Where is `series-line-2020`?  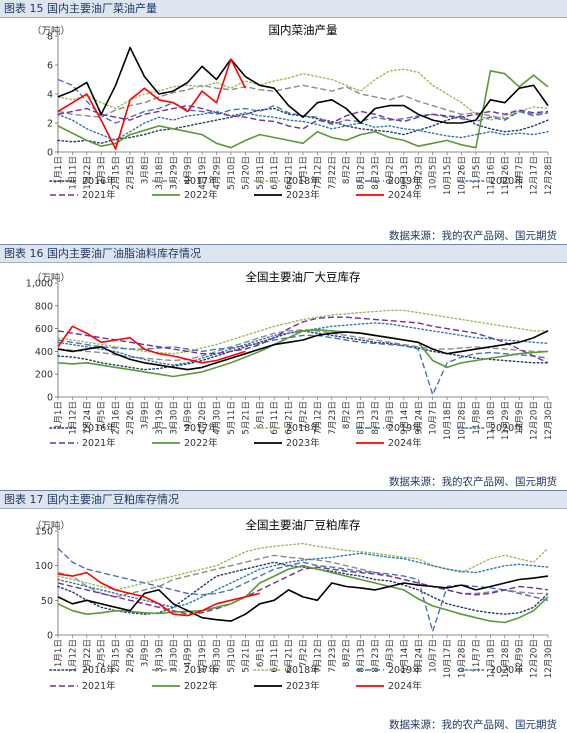
series-line-2020 is located at coordinates (303, 344).